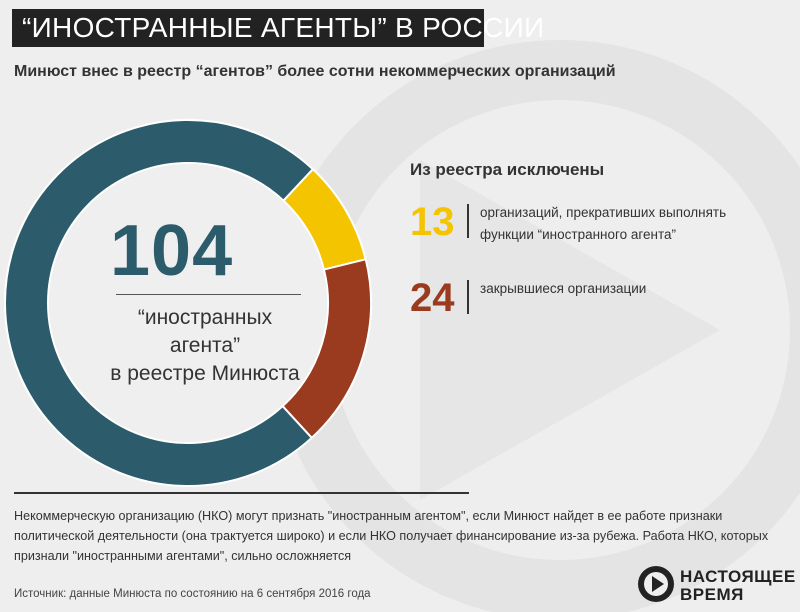 This screenshot has width=800, height=612. Describe the element at coordinates (603, 212) in the screenshot. I see `stat-text-ceased-line1: организаций, прекративших выполнять` at that location.